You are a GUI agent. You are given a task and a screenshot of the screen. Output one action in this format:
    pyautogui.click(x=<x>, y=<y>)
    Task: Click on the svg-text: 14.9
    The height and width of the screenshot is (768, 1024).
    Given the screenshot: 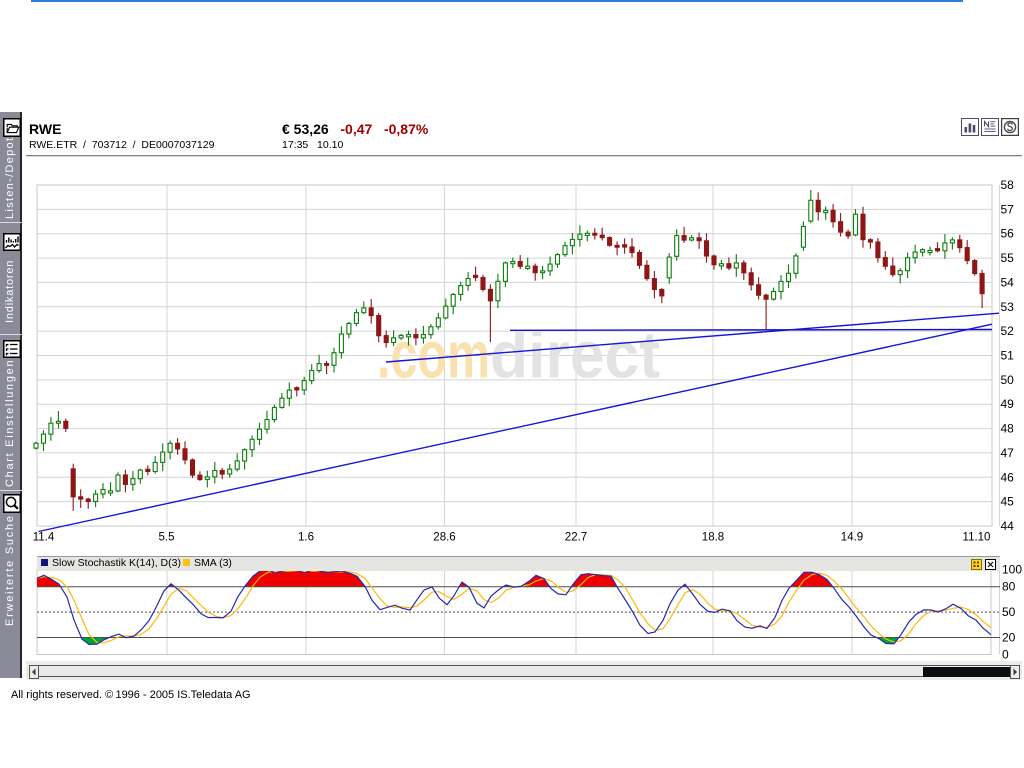 What is the action you would take?
    pyautogui.click(x=852, y=538)
    